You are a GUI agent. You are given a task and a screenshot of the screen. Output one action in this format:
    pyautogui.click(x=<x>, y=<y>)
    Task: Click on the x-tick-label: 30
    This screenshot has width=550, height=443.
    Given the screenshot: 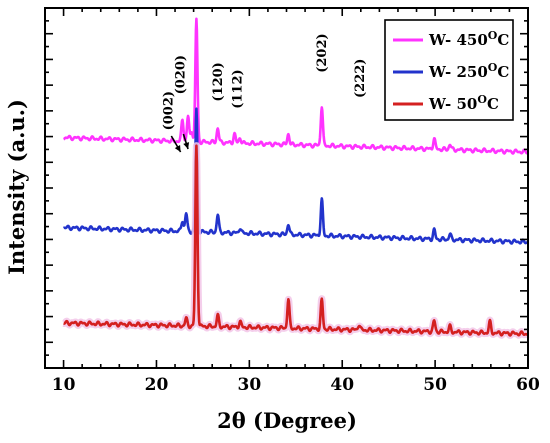 What is the action you would take?
    pyautogui.click(x=250, y=385)
    